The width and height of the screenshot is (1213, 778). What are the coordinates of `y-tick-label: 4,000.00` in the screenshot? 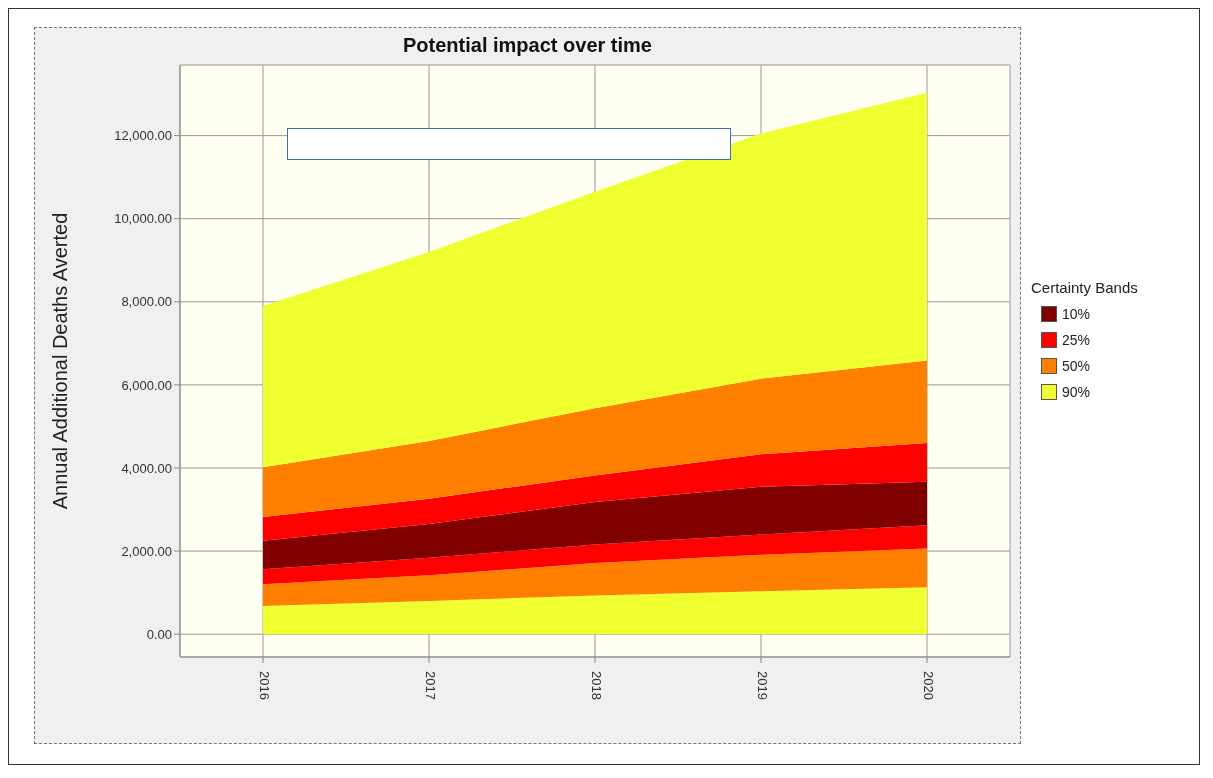 It's located at (146, 468).